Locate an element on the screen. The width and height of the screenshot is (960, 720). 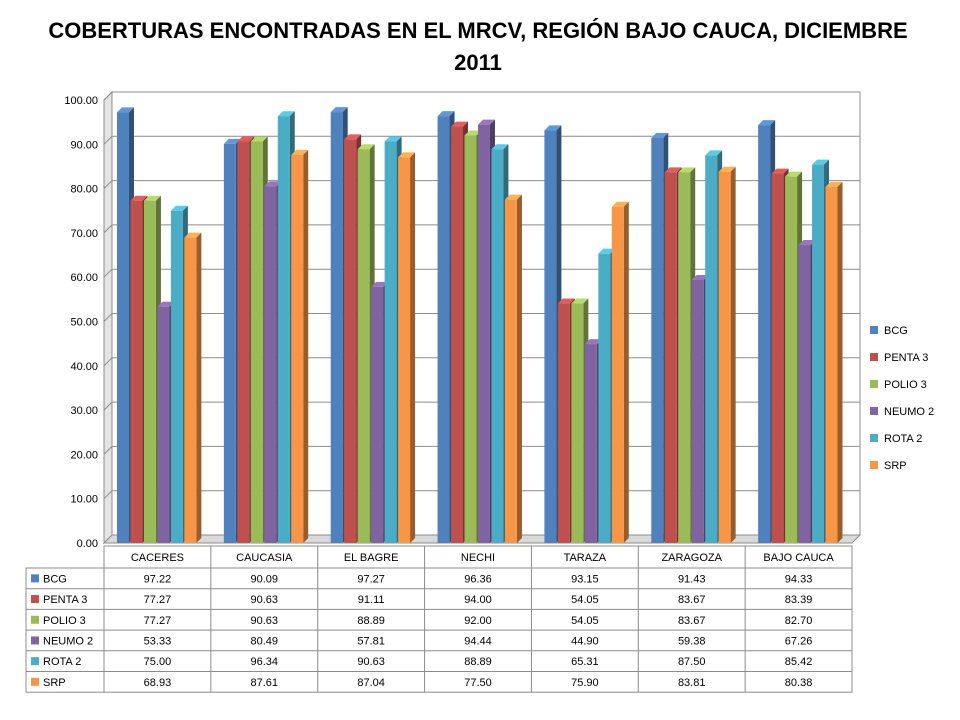
y-tick-label: 100.00 is located at coordinates (81, 101).